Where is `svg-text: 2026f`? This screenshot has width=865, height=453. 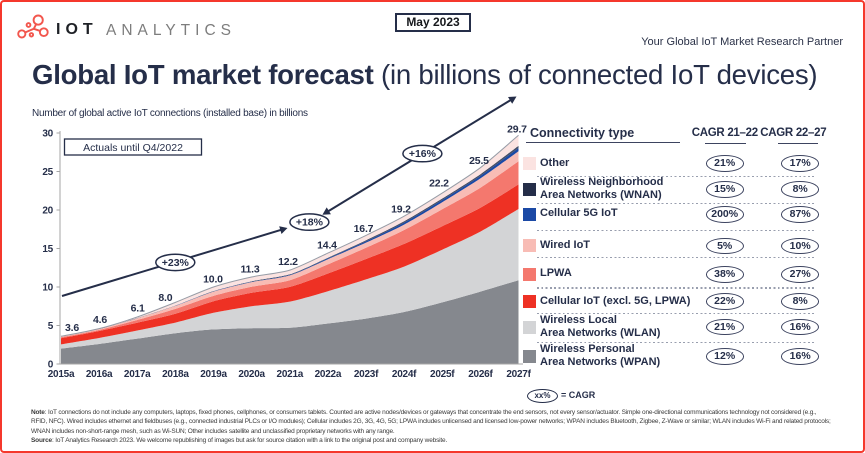
svg-text: 2026f is located at coordinates (480, 374).